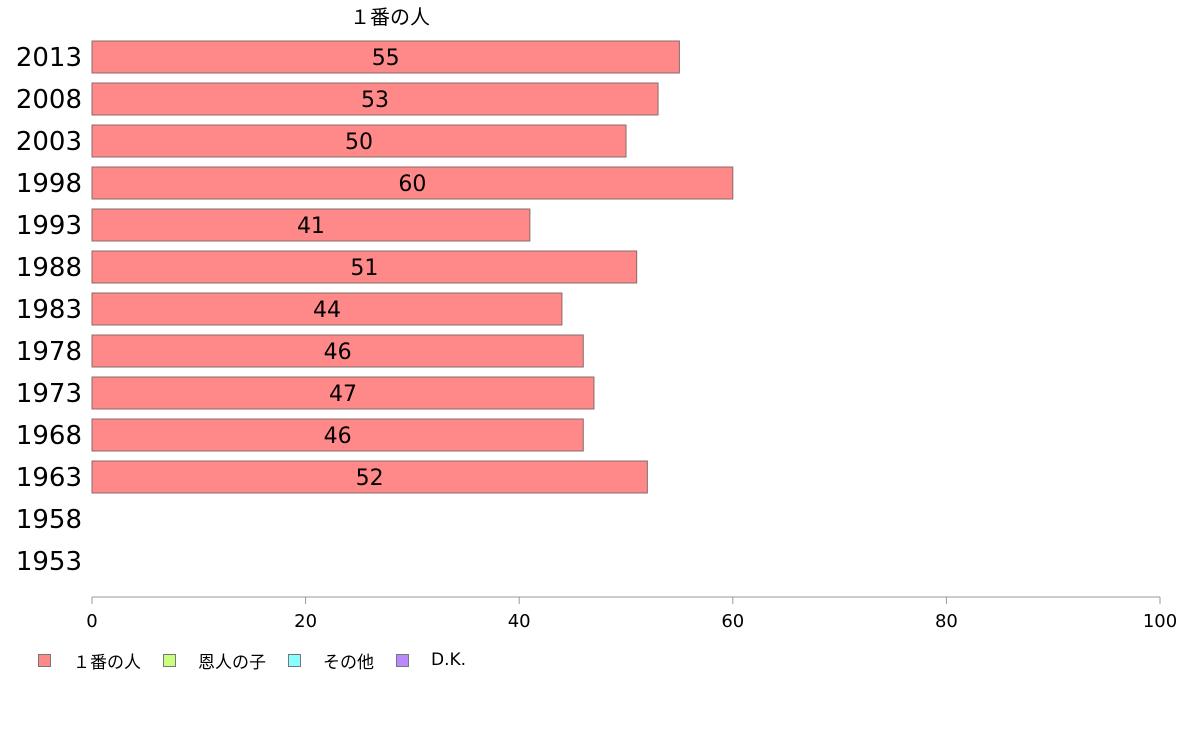 The image size is (1188, 736). I want to click on legend-item: １番の人, so click(89, 660).